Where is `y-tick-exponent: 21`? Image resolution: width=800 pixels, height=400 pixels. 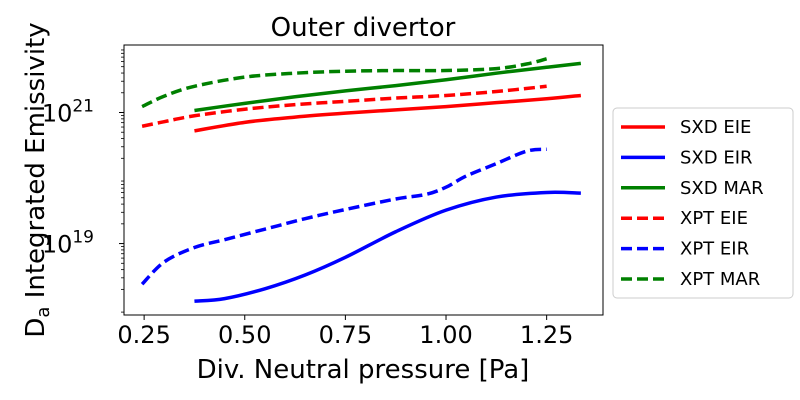
y-tick-exponent: 21 is located at coordinates (83, 107).